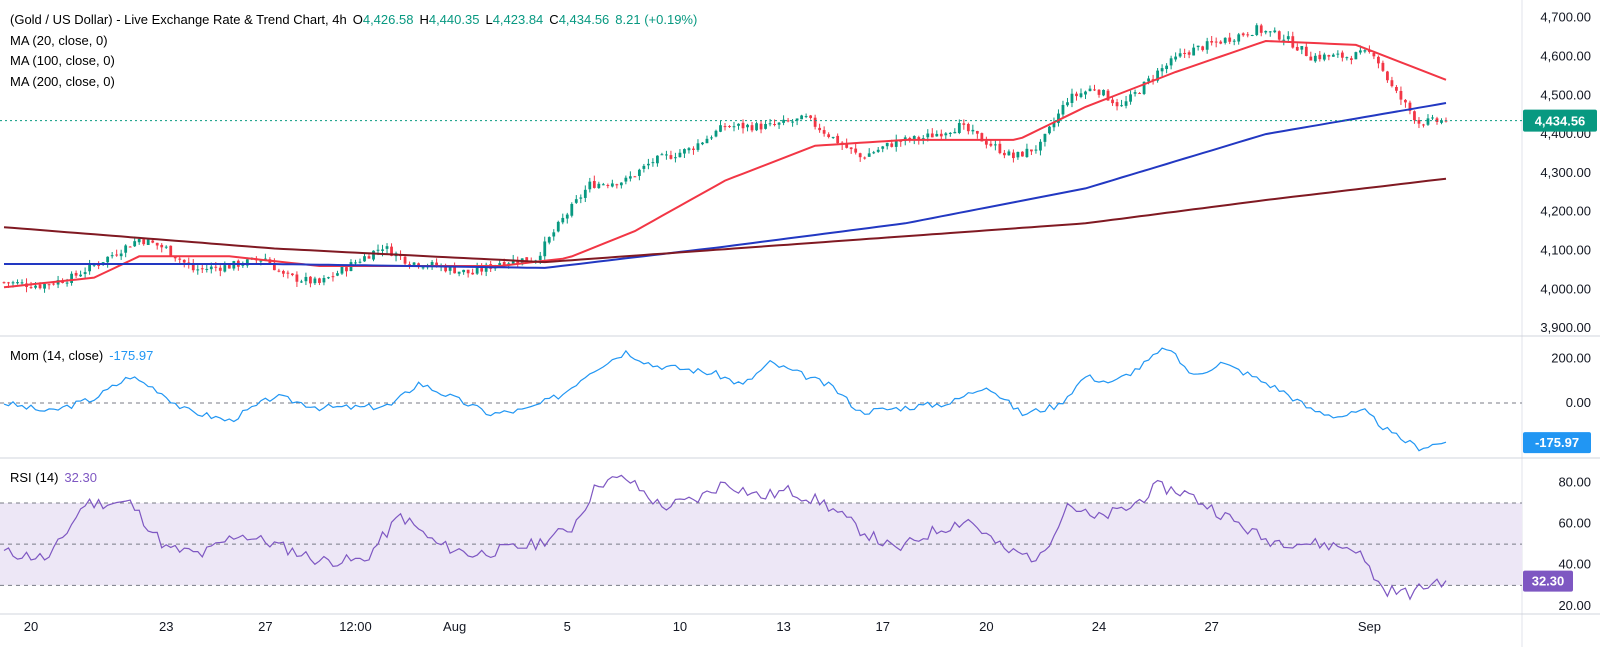 Image resolution: width=1600 pixels, height=647 pixels. What do you see at coordinates (567, 626) in the screenshot?
I see `time-tick-label: 5` at bounding box center [567, 626].